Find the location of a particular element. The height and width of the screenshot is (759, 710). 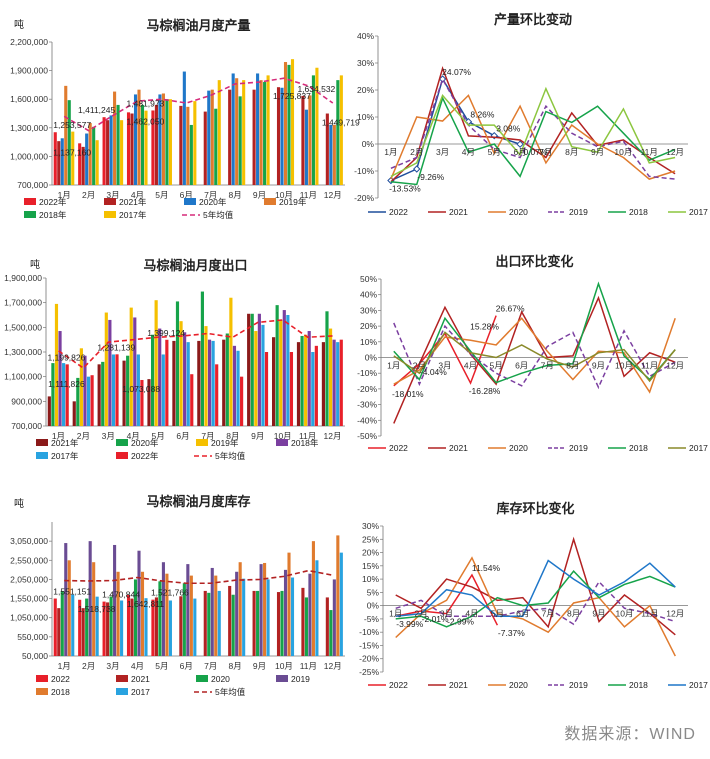

y-tick-label: 25% is located at coordinates (370, 539).